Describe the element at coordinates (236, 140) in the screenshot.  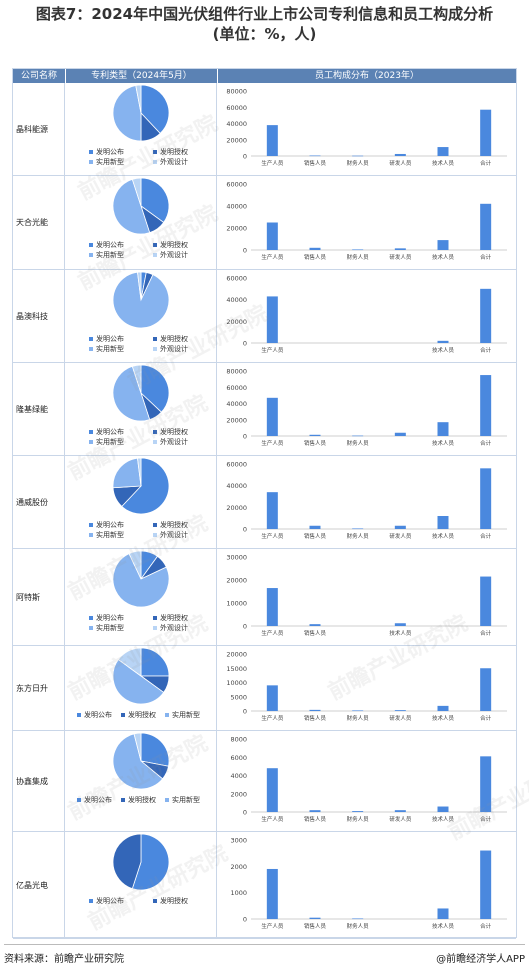
I see `y-tick-label: 20000` at that location.